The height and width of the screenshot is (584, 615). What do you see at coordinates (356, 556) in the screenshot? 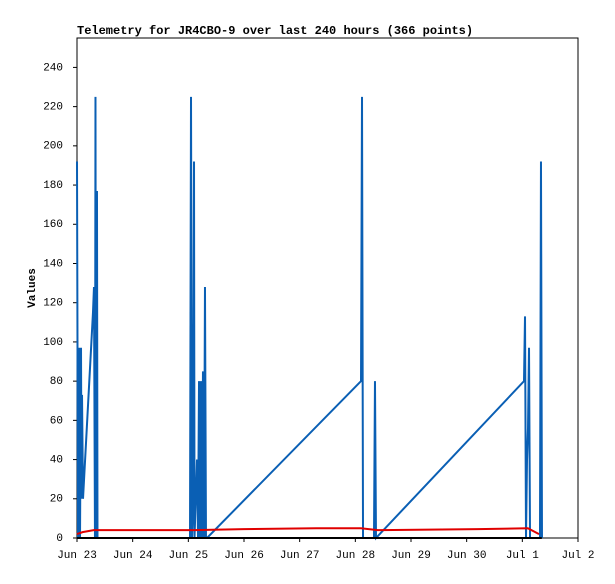
I see `x-tick-label: Jun 28` at bounding box center [356, 556].